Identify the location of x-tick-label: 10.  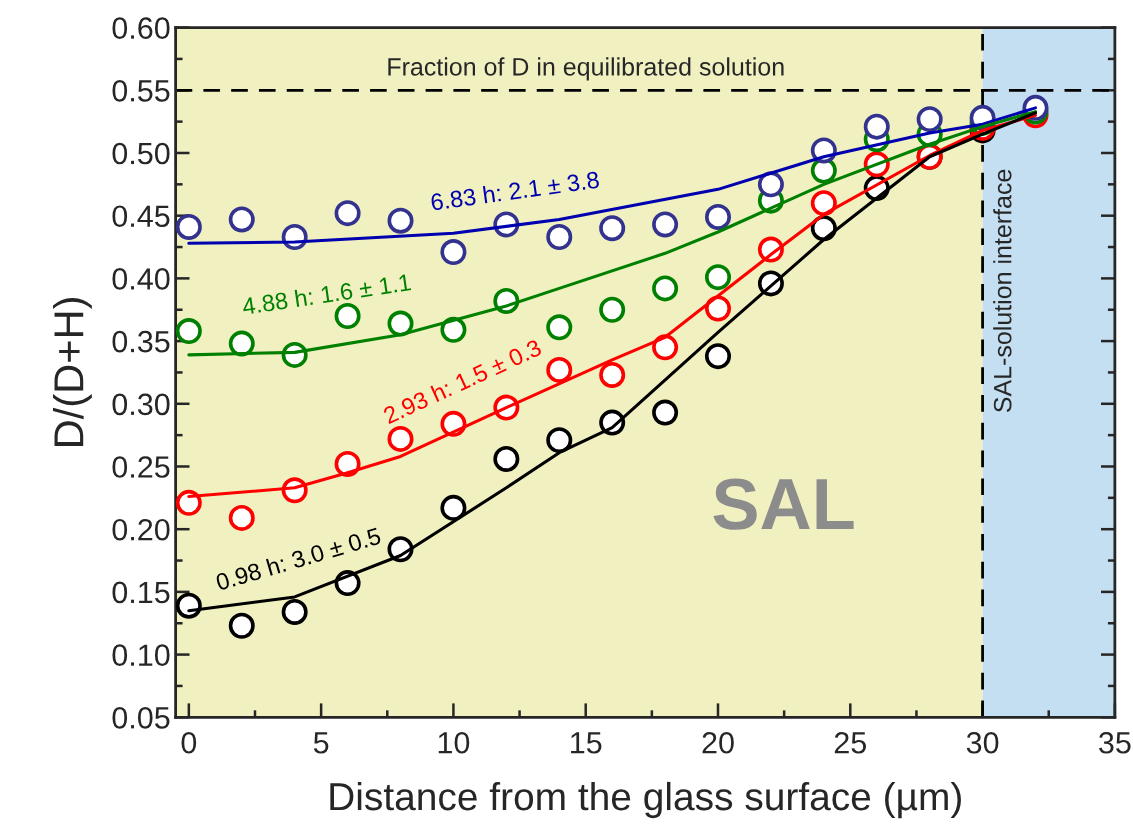
(454, 742).